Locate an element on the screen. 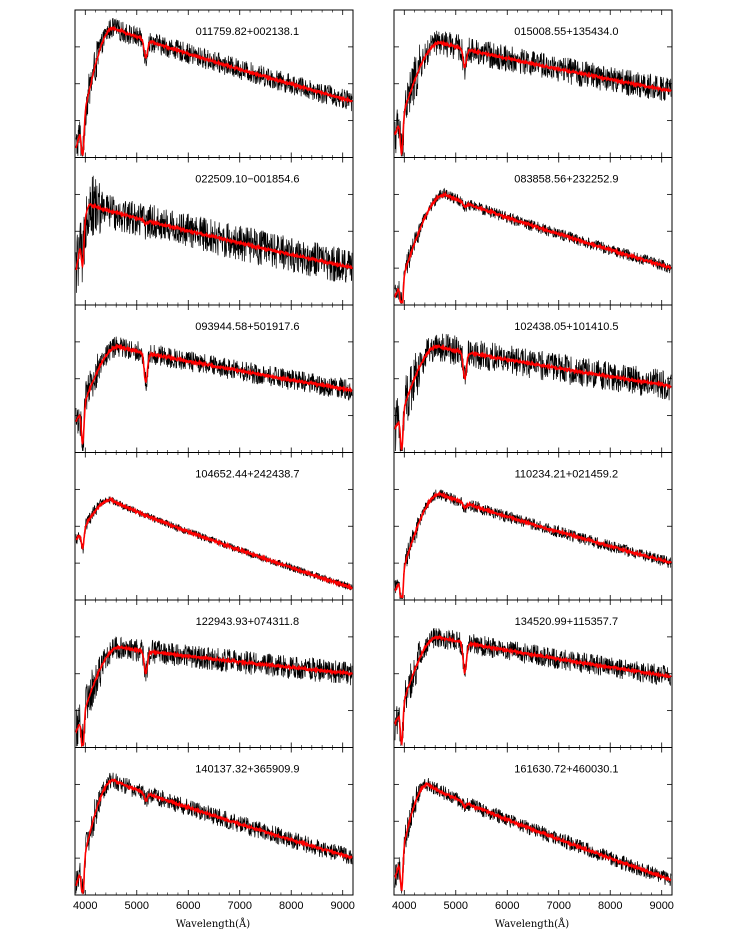 This screenshot has height=951, width=747. panel-title: 161630.72+460030.1 is located at coordinates (566, 770).